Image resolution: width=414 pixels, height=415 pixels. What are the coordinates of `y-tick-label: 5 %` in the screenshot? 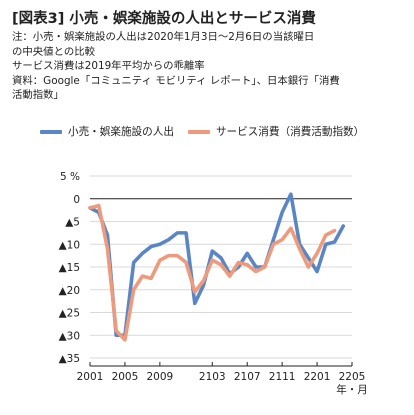 It's located at (70, 177).